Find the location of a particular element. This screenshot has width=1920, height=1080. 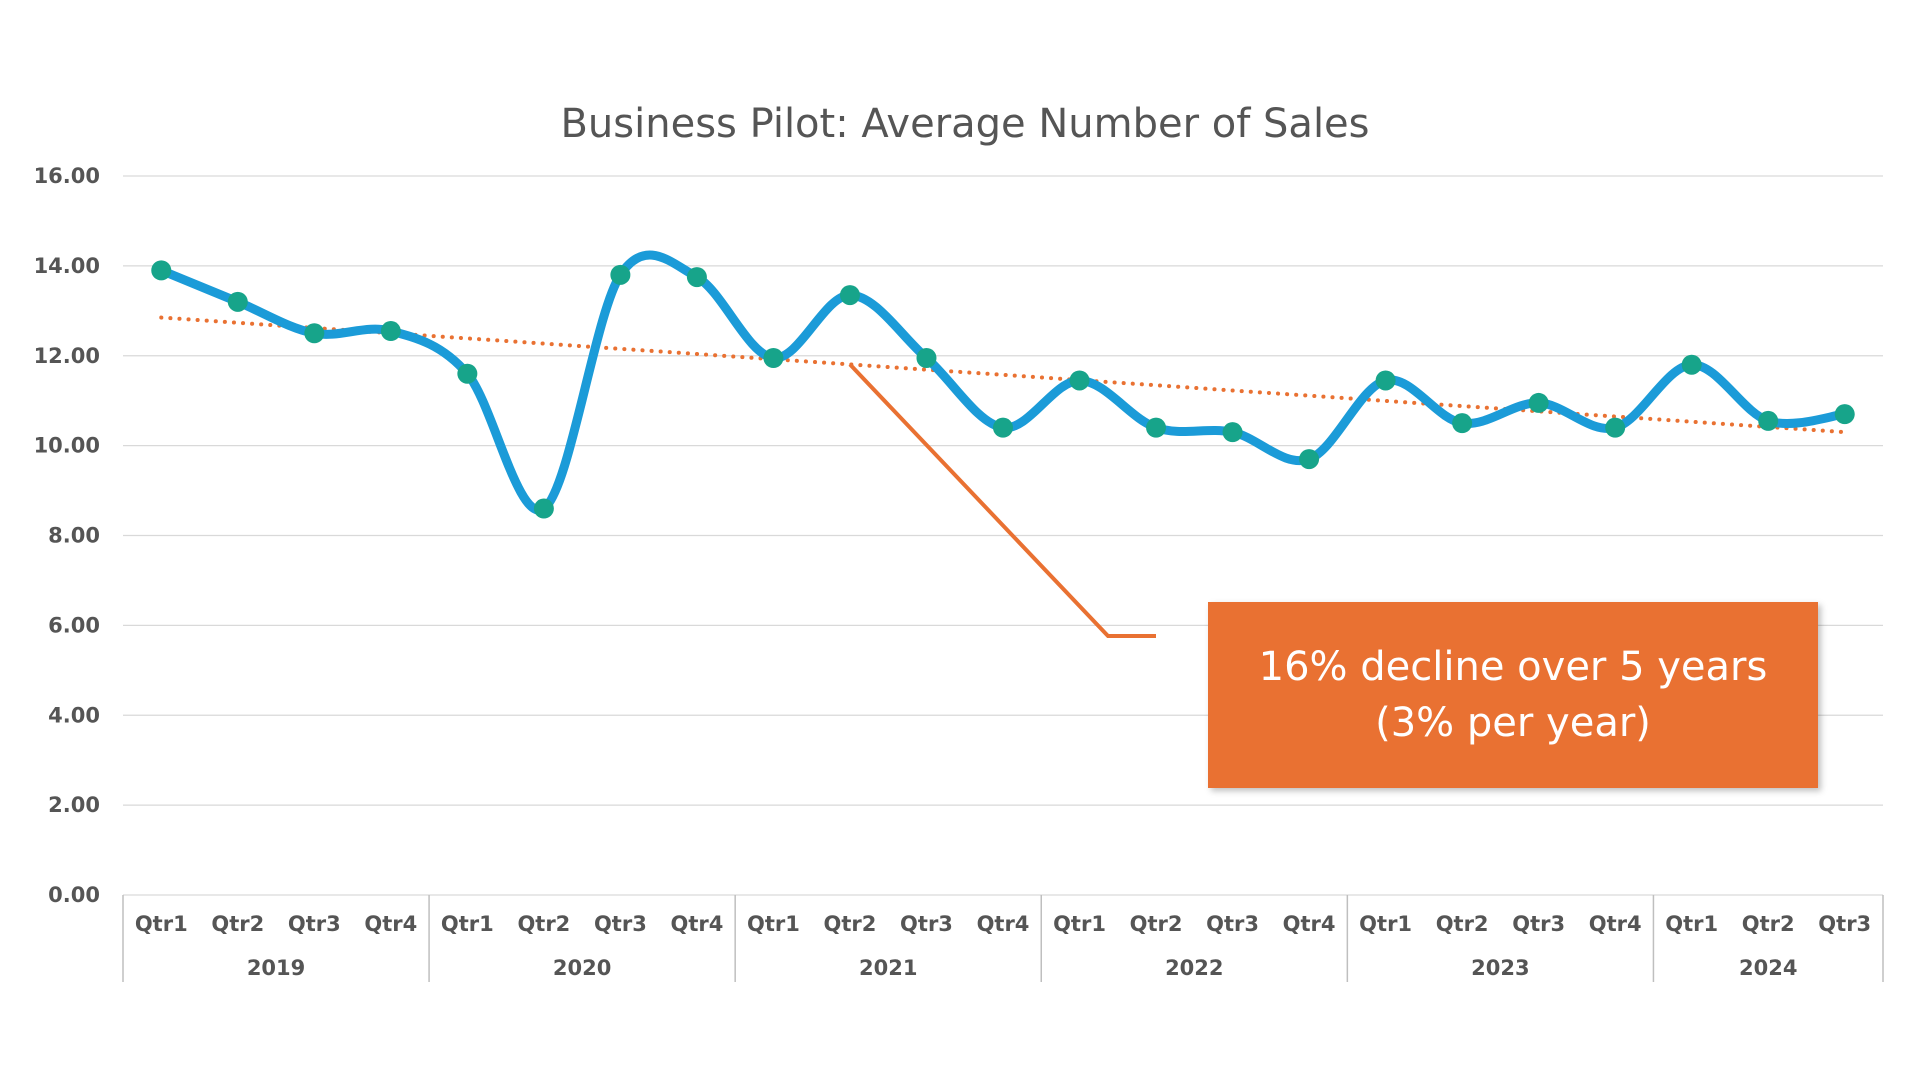

y-tick-label: 8.00 is located at coordinates (74, 536).